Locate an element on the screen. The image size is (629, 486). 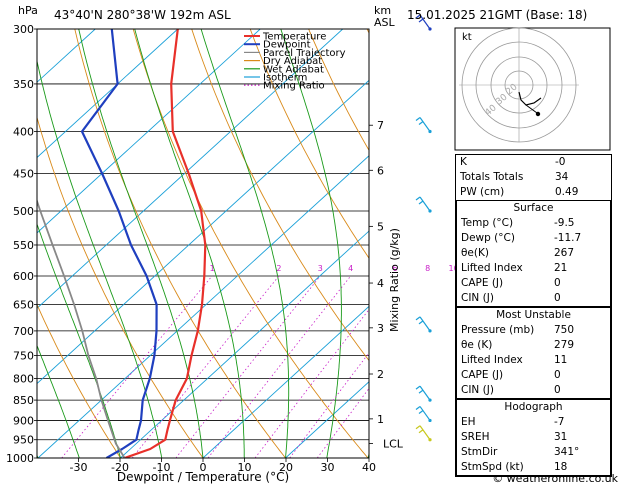
altitude-tick-label: 3 is located at coordinates (380, 328).